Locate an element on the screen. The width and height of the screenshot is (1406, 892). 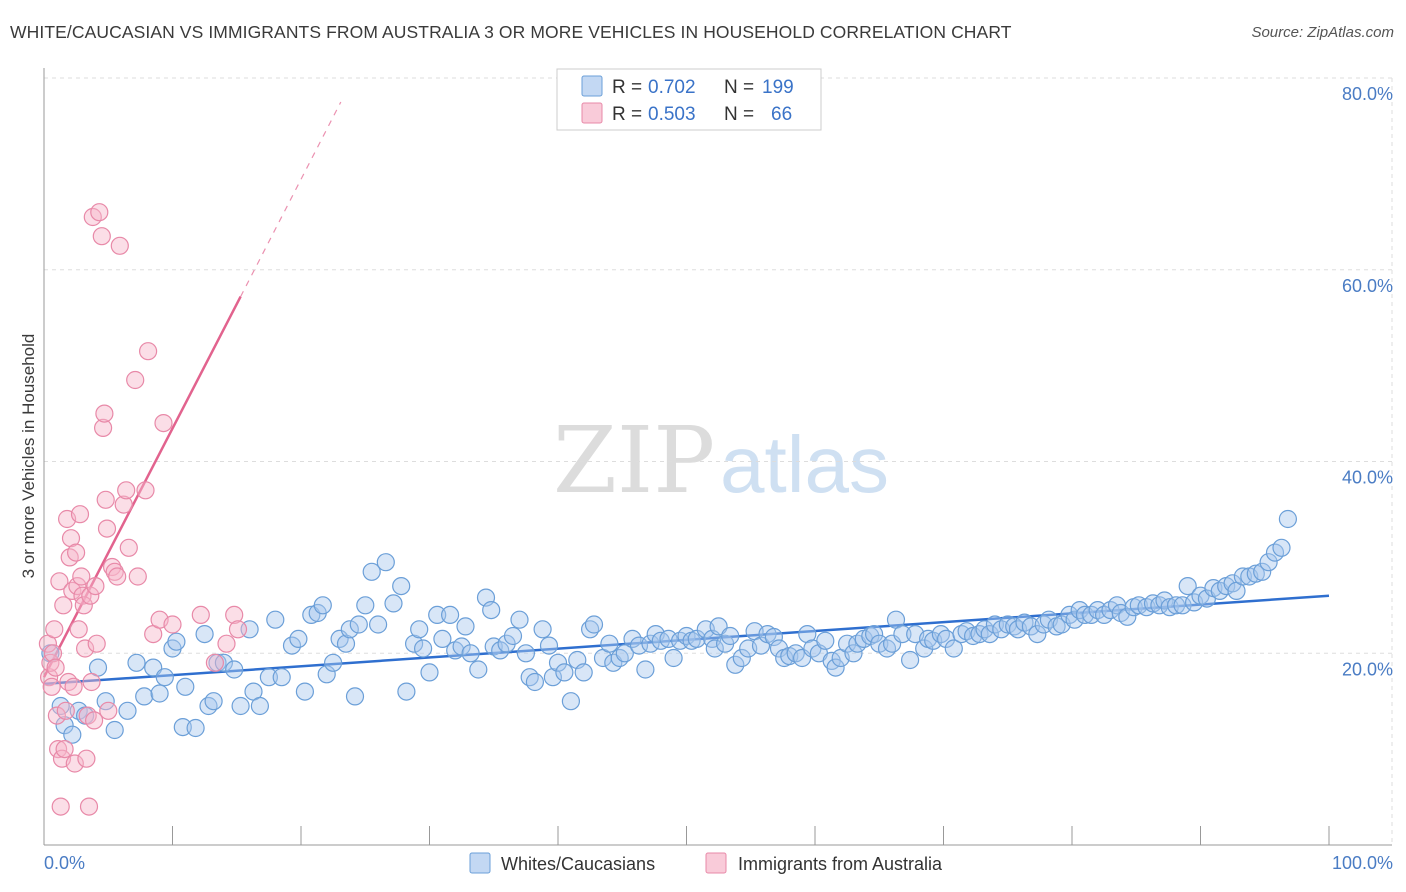
legend-swatch-blue is located at coordinates (592, 86).